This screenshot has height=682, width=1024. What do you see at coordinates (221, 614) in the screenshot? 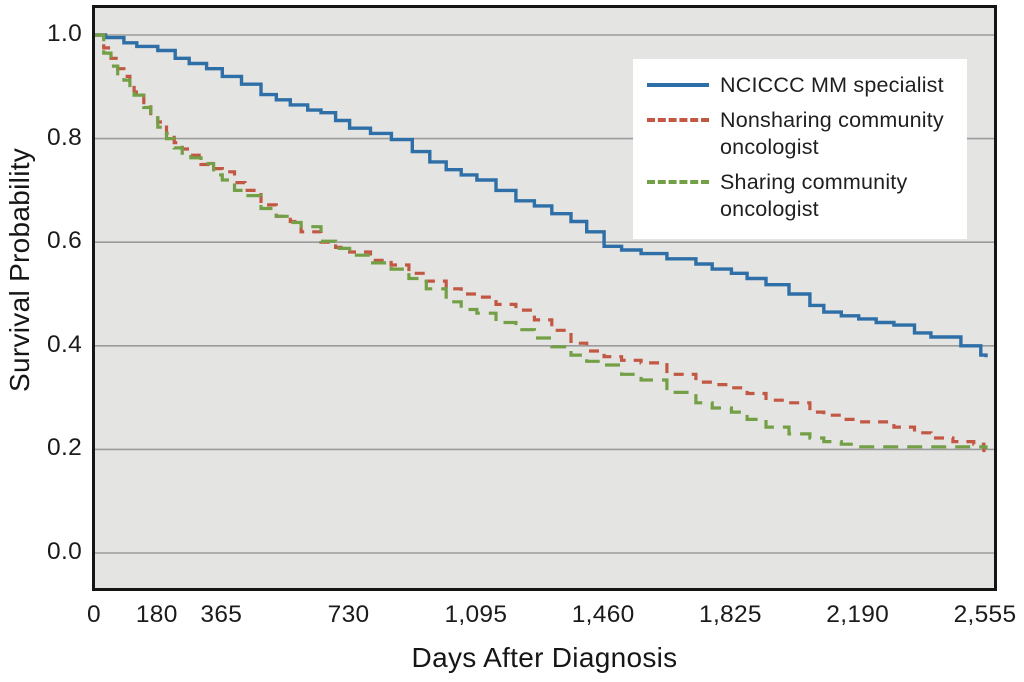
I see `x-tick-label-365: 365` at bounding box center [221, 614].